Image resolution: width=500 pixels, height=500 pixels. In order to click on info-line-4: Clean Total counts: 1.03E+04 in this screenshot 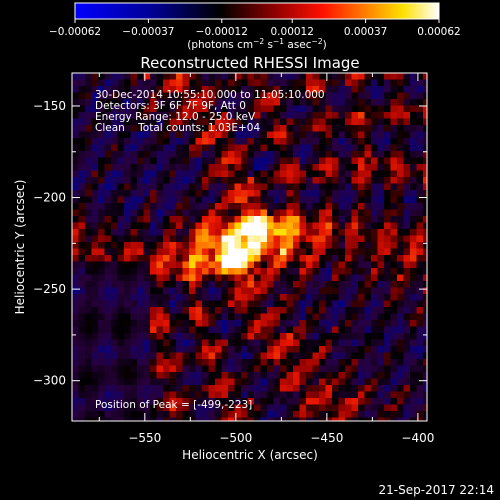, I will do `click(177, 128)`.